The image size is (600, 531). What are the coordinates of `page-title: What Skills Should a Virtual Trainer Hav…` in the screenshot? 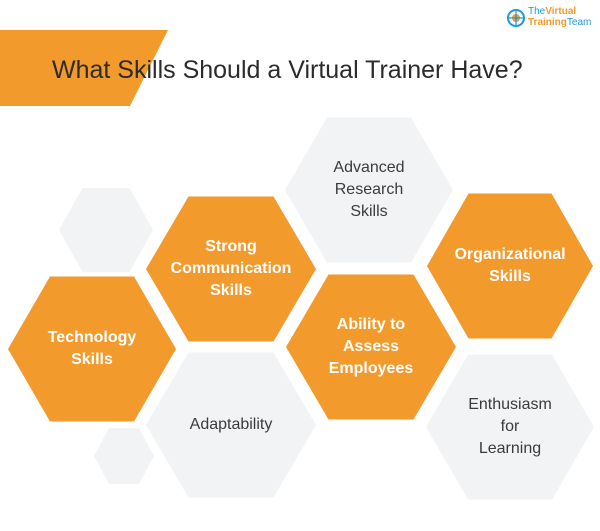 It's located at (287, 70).